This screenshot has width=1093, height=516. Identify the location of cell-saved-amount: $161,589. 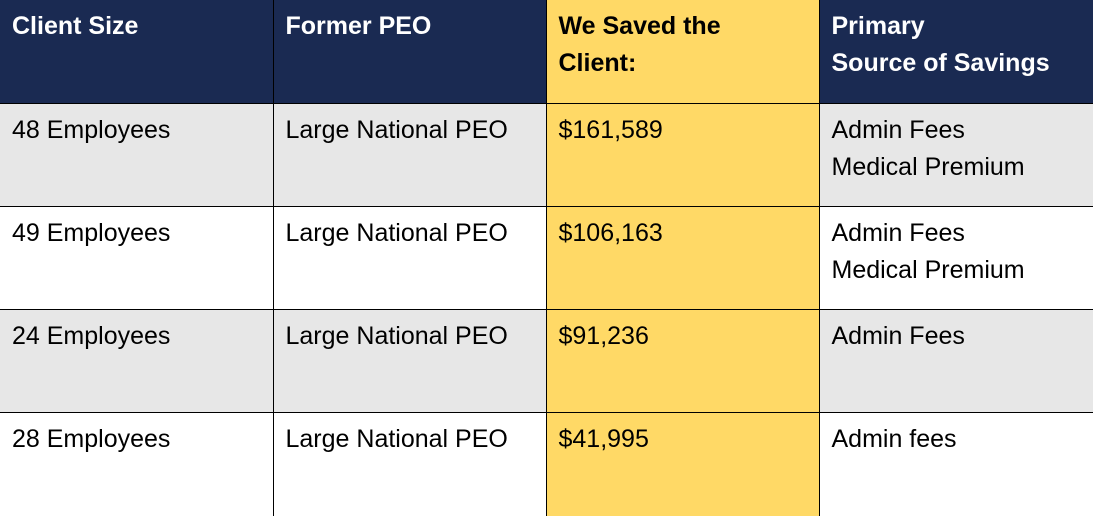
(682, 154).